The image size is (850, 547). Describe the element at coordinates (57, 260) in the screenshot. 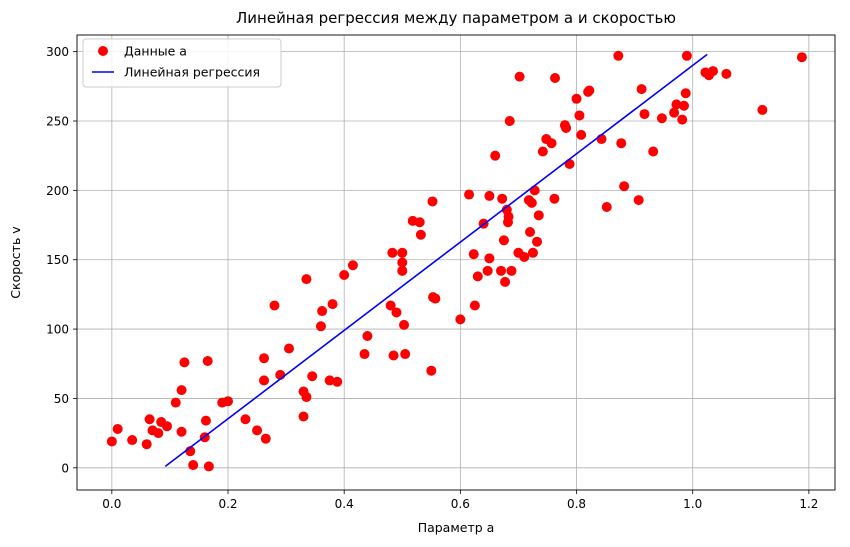

I see `y-tick-label: 150` at that location.